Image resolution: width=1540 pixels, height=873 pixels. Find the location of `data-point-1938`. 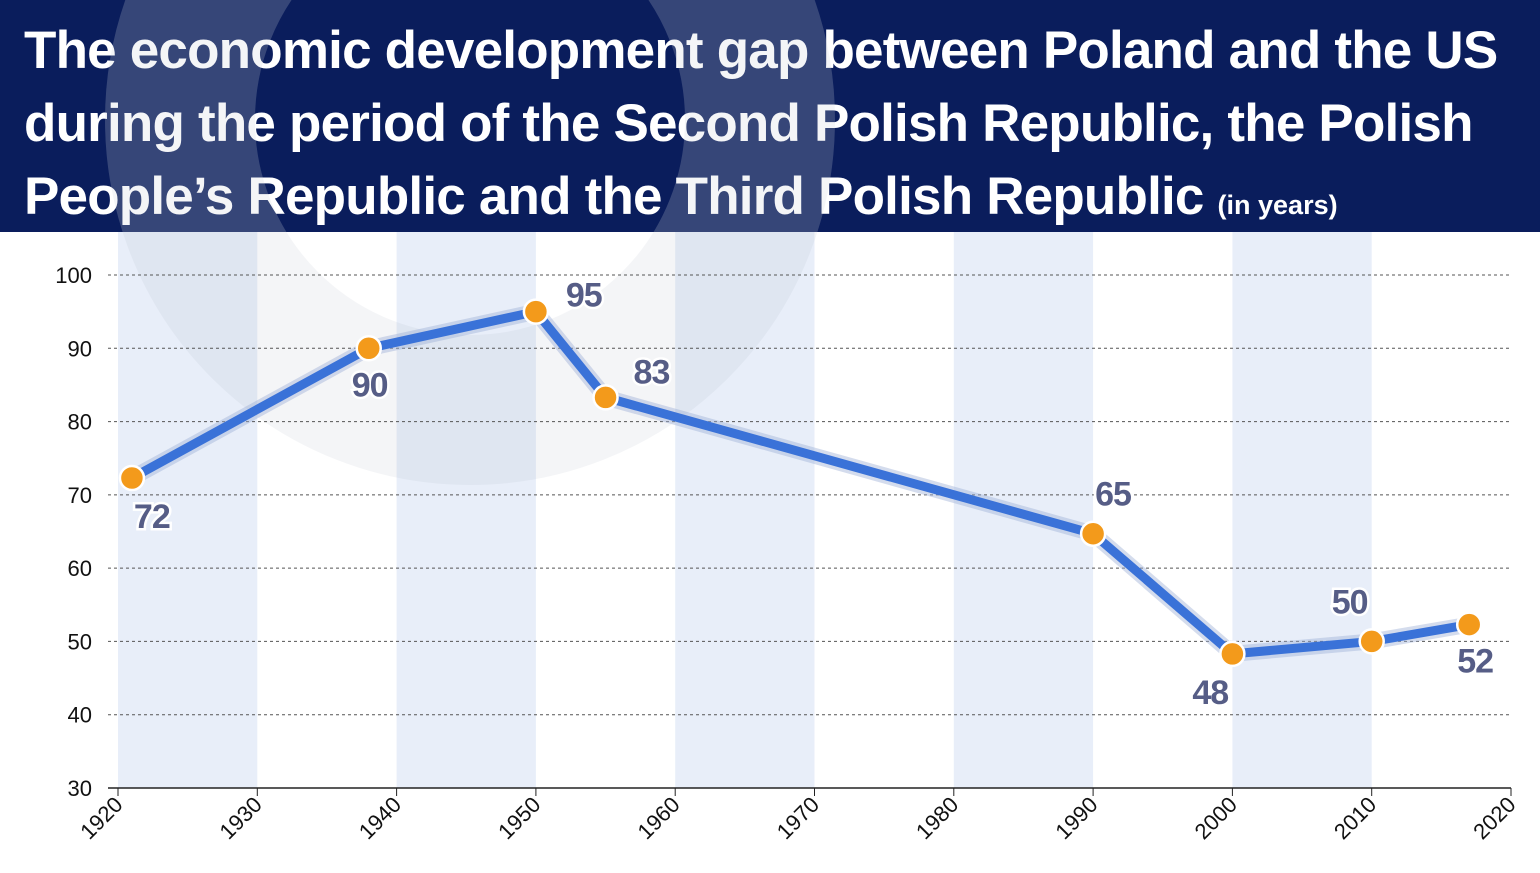

data-point-1938 is located at coordinates (368, 348).